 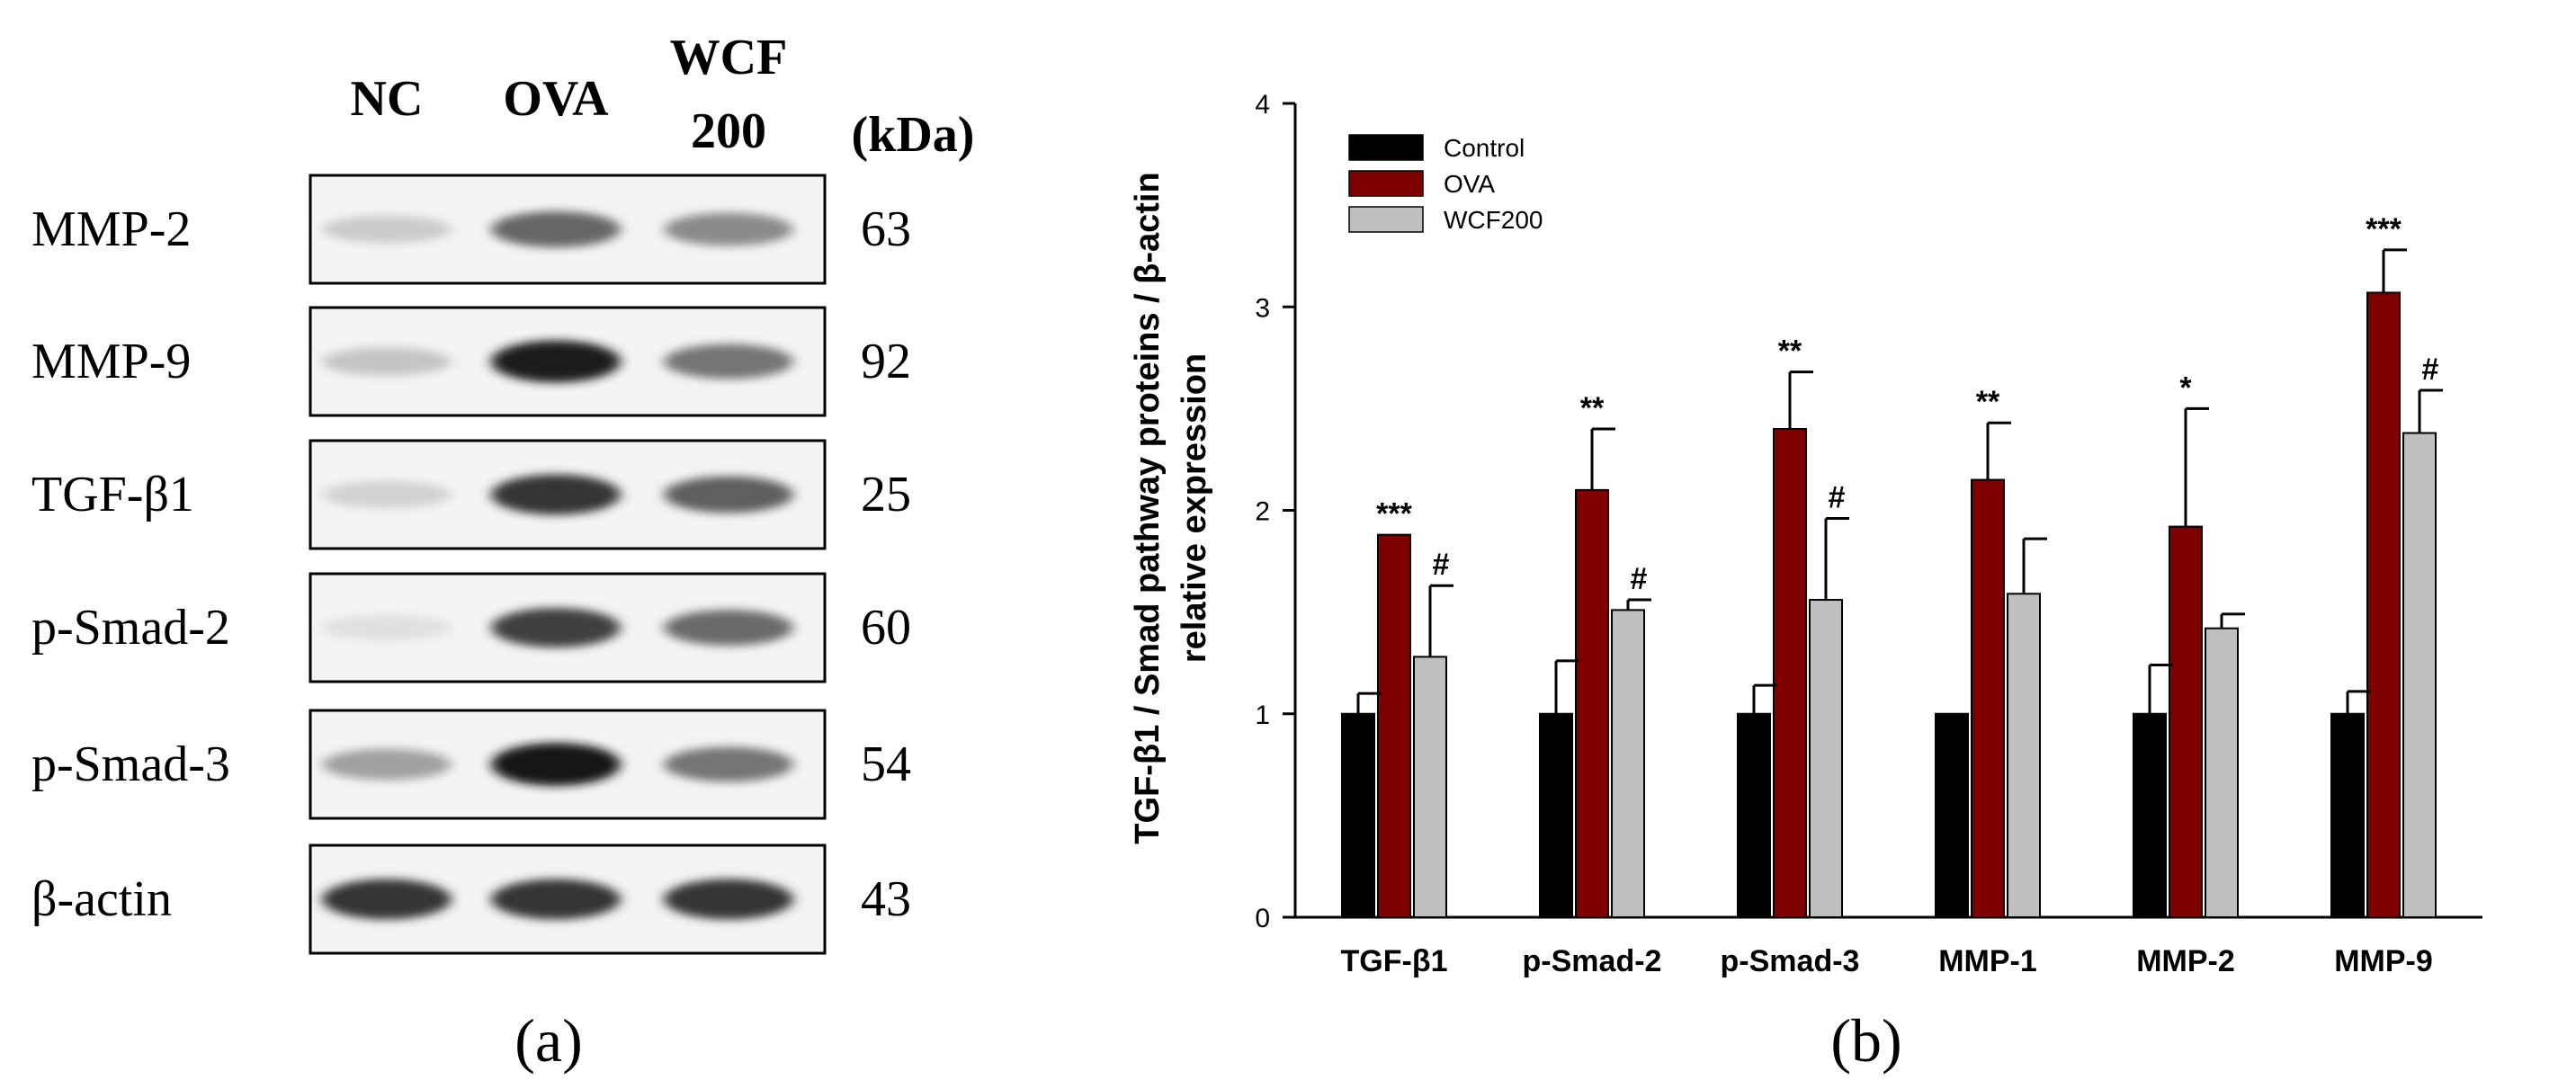 What do you see at coordinates (1194, 508) in the screenshot?
I see `y-axis-label-line2: relative expression` at bounding box center [1194, 508].